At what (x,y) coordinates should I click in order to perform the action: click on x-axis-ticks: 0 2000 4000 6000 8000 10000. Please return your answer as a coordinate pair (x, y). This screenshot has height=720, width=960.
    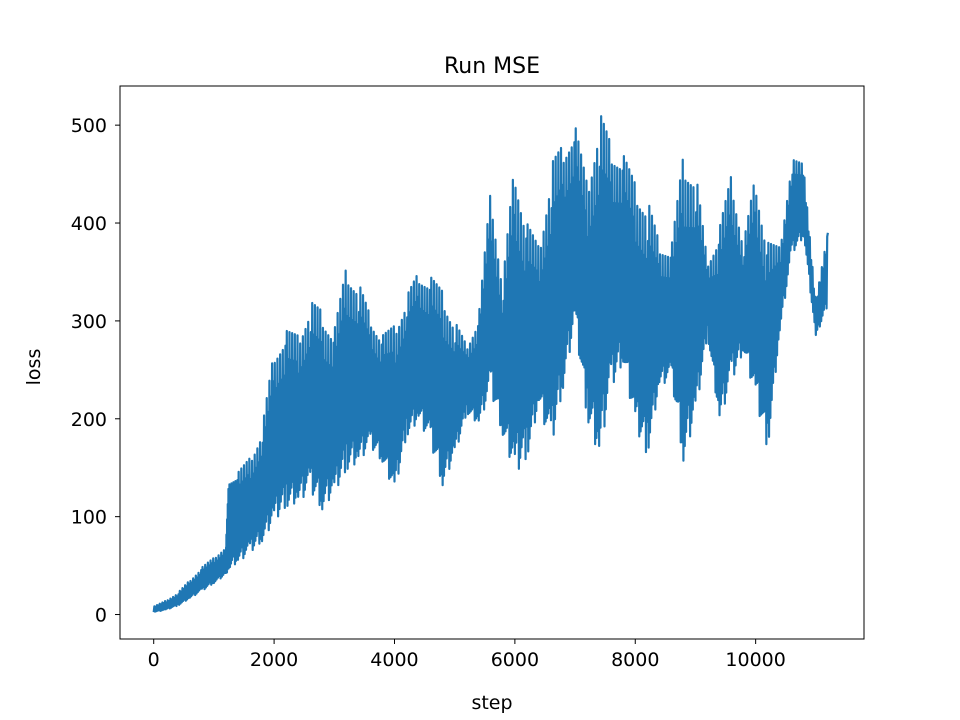
    Looking at the image, I should click on (467, 655).